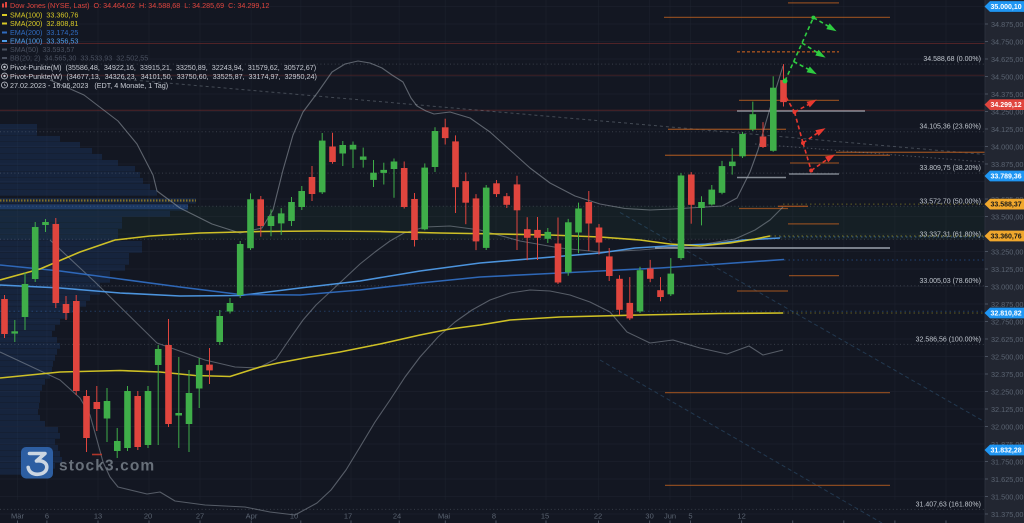 The height and width of the screenshot is (523, 1024). Describe the element at coordinates (948, 504) in the screenshot. I see `svg-text: 31.407,63 (161.80%)` at that location.